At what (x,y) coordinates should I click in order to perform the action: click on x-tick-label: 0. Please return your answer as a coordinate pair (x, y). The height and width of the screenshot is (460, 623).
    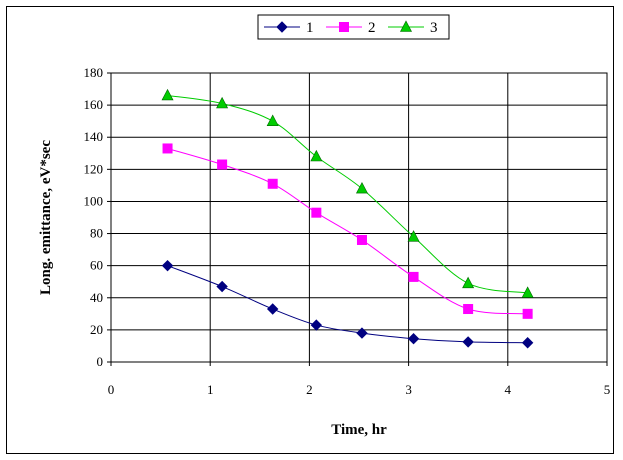
    Looking at the image, I should click on (111, 389).